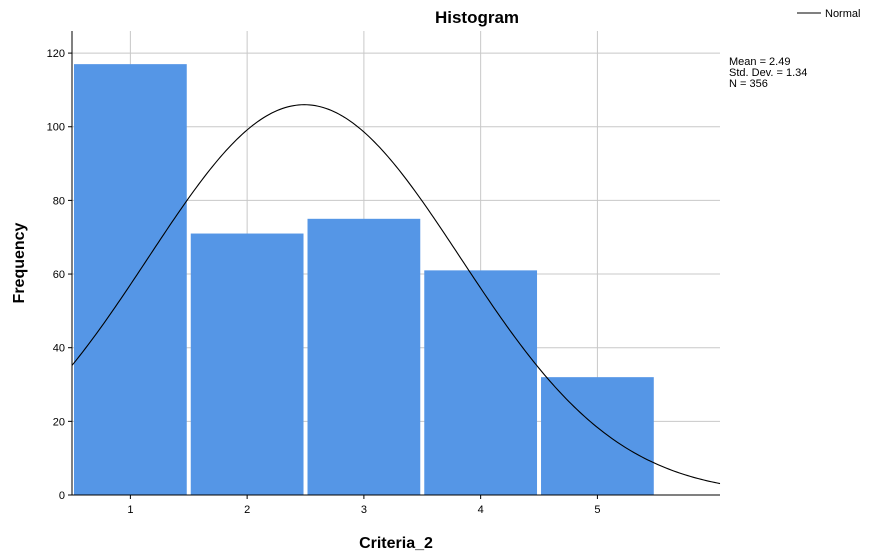 The width and height of the screenshot is (872, 556). Describe the element at coordinates (748, 84) in the screenshot. I see `stats-n: N = 356` at that location.